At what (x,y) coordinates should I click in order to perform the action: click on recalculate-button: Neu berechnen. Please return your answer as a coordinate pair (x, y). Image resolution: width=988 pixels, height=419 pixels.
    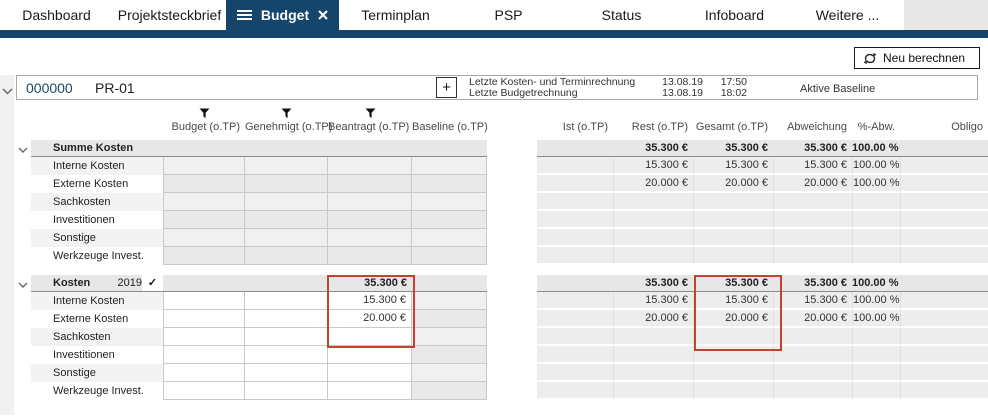
    Looking at the image, I should click on (917, 58).